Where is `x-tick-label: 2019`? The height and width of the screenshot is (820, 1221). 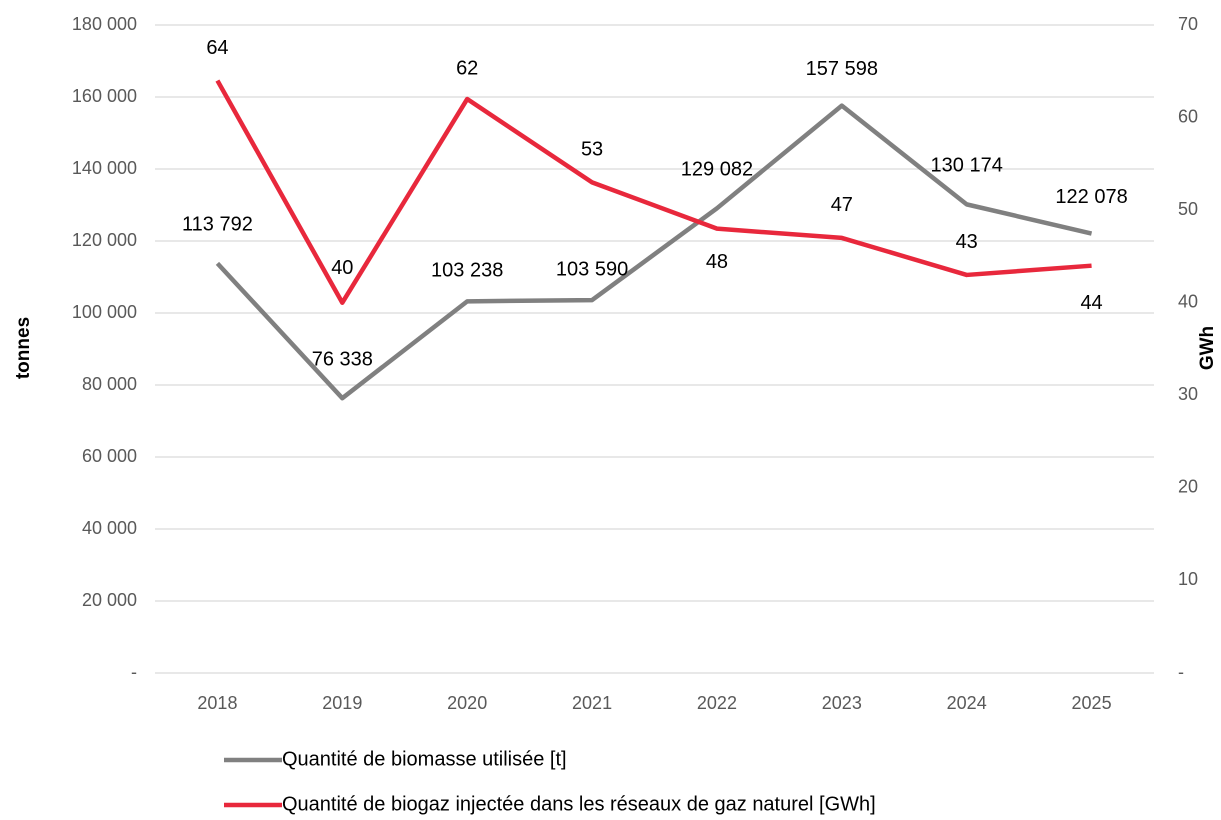
x-tick-label: 2019 is located at coordinates (342, 703).